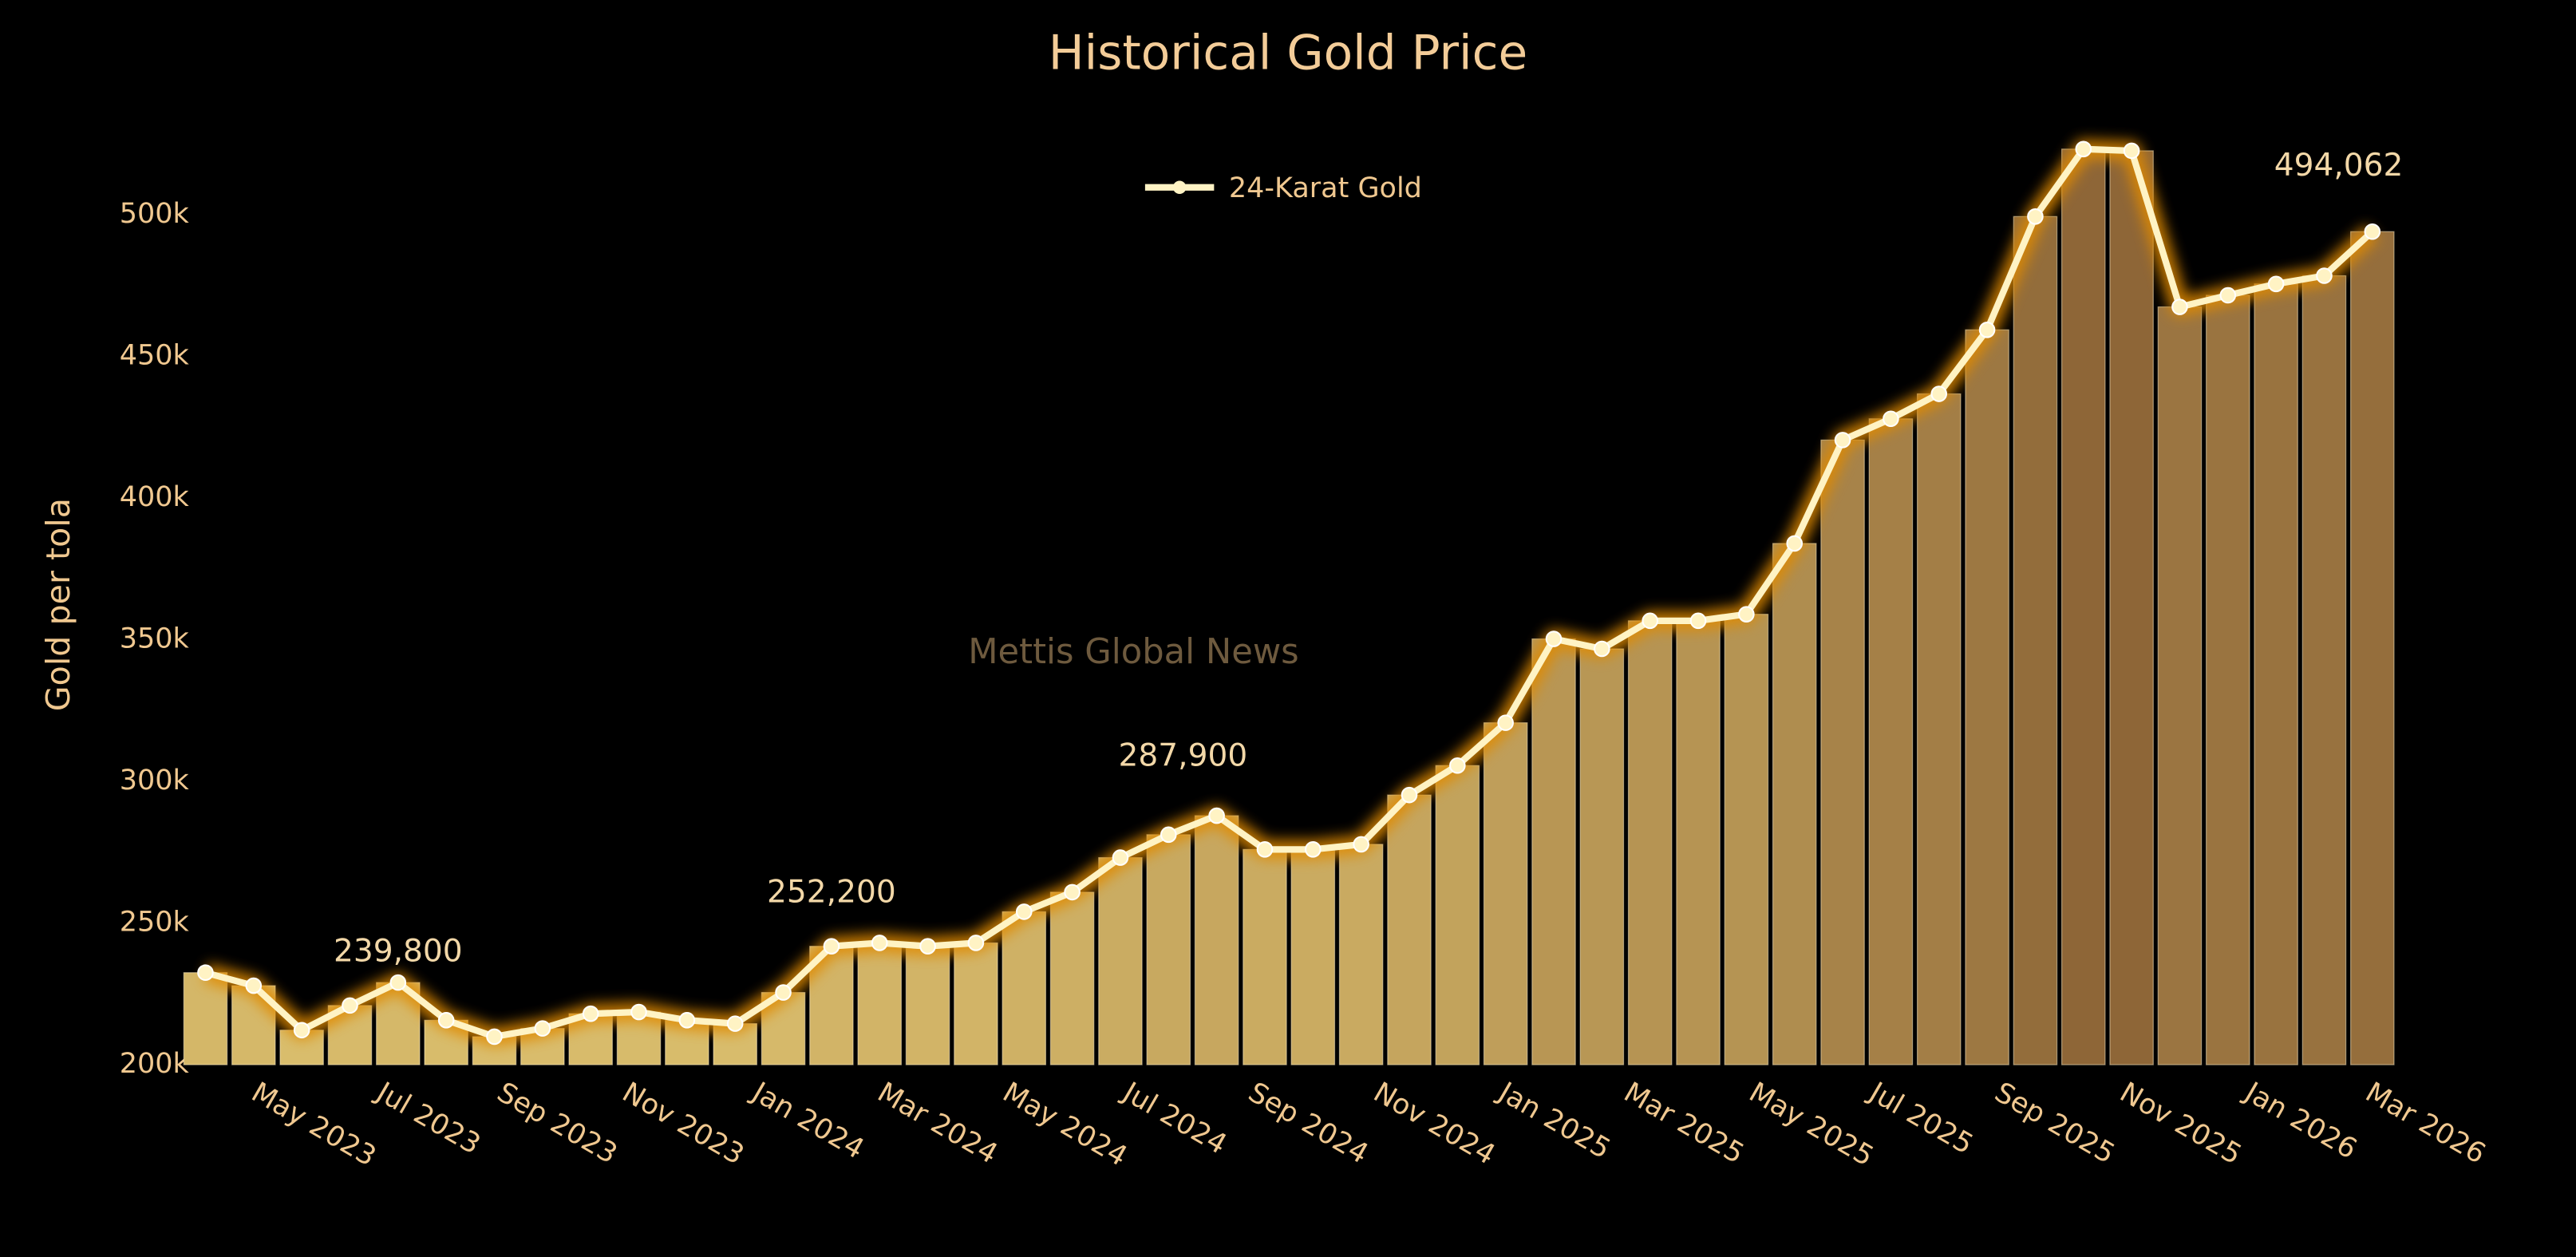  What do you see at coordinates (1065, 1125) in the screenshot?
I see `x-tick-label: May 2024` at bounding box center [1065, 1125].